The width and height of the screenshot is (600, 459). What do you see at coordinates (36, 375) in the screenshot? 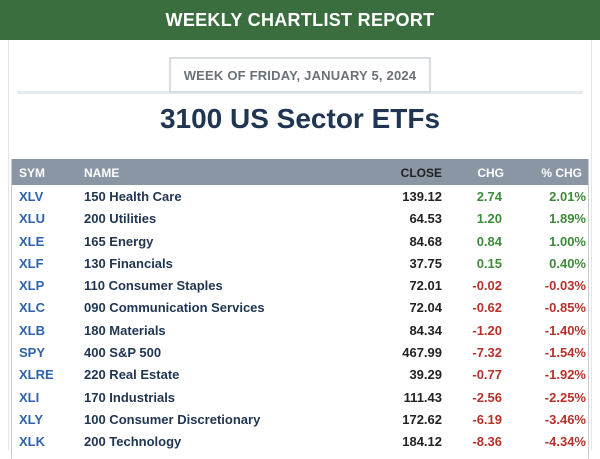
I see `row-symbol: XLRE` at bounding box center [36, 375].